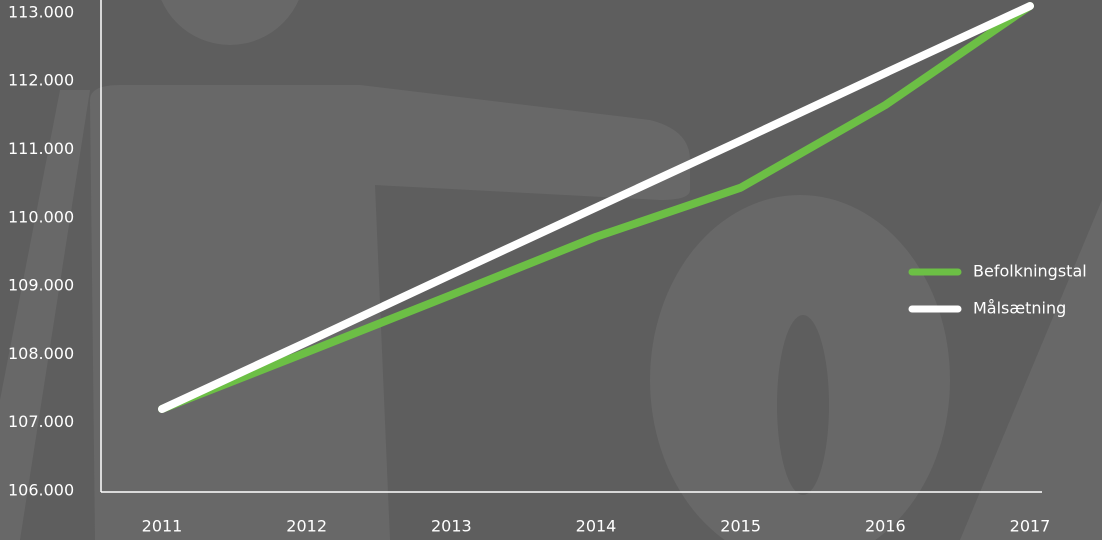 The image size is (1102, 540). What do you see at coordinates (803, 405) in the screenshot?
I see `background-watermark` at bounding box center [803, 405].